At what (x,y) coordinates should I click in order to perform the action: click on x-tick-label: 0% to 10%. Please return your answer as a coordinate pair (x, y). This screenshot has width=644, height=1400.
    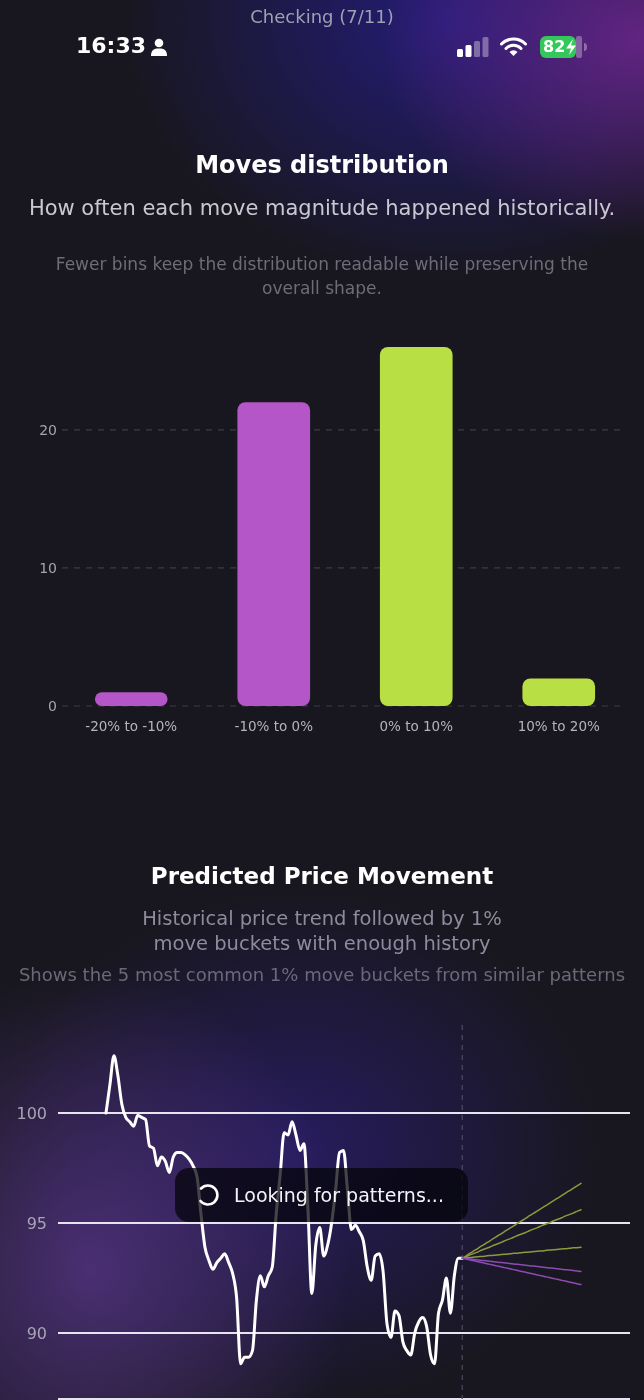
    Looking at the image, I should click on (416, 726).